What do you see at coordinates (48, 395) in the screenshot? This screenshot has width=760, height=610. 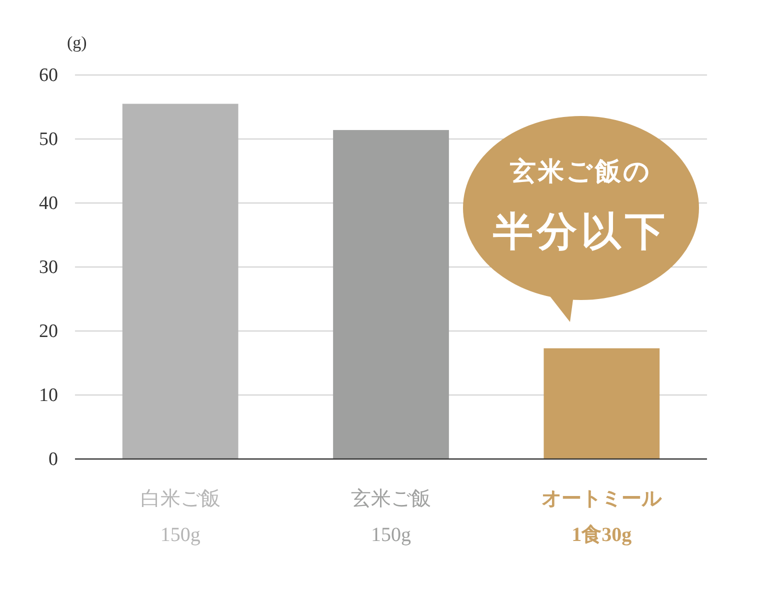 I see `y-tick-label: 10` at bounding box center [48, 395].